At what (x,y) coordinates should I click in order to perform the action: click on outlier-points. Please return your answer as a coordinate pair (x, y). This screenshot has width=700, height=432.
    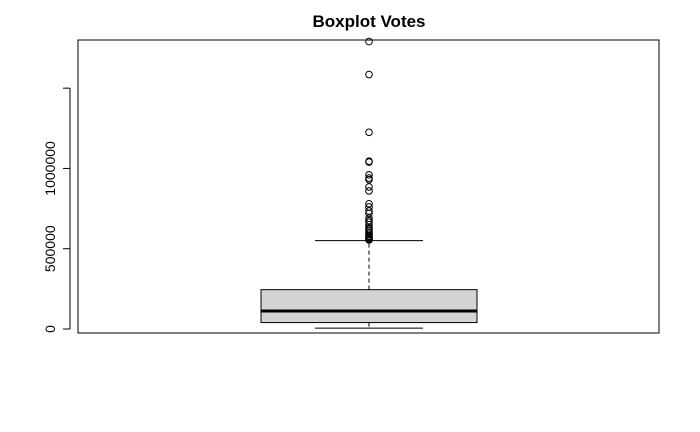
    Looking at the image, I should click on (369, 140).